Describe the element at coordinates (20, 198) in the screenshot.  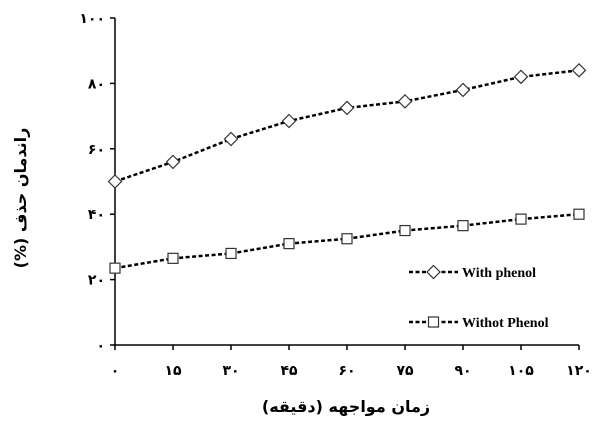
I see `y-axis-title: راندمان حذف (%)` at that location.